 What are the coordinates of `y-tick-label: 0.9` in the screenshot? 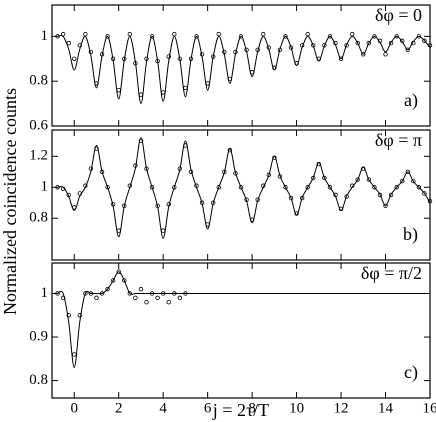 It's located at (38, 336).